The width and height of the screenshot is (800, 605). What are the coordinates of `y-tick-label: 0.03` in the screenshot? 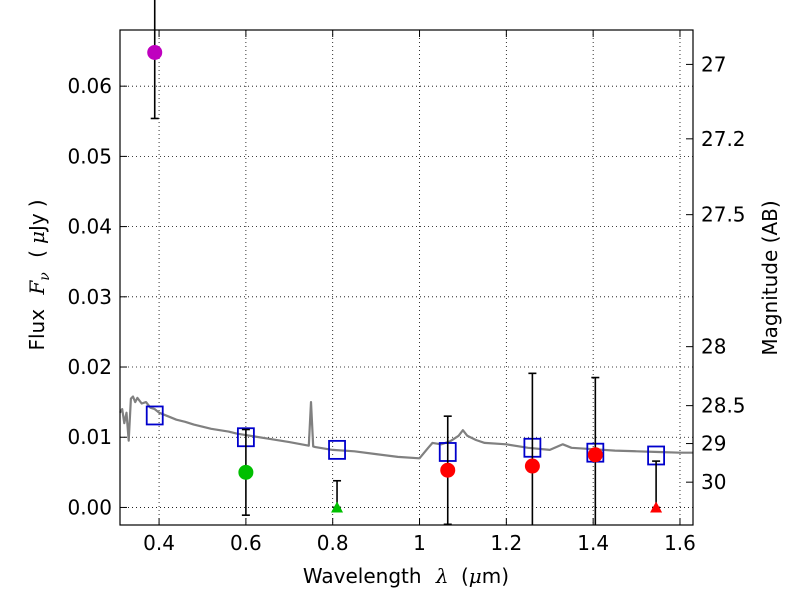 It's located at (89, 297).